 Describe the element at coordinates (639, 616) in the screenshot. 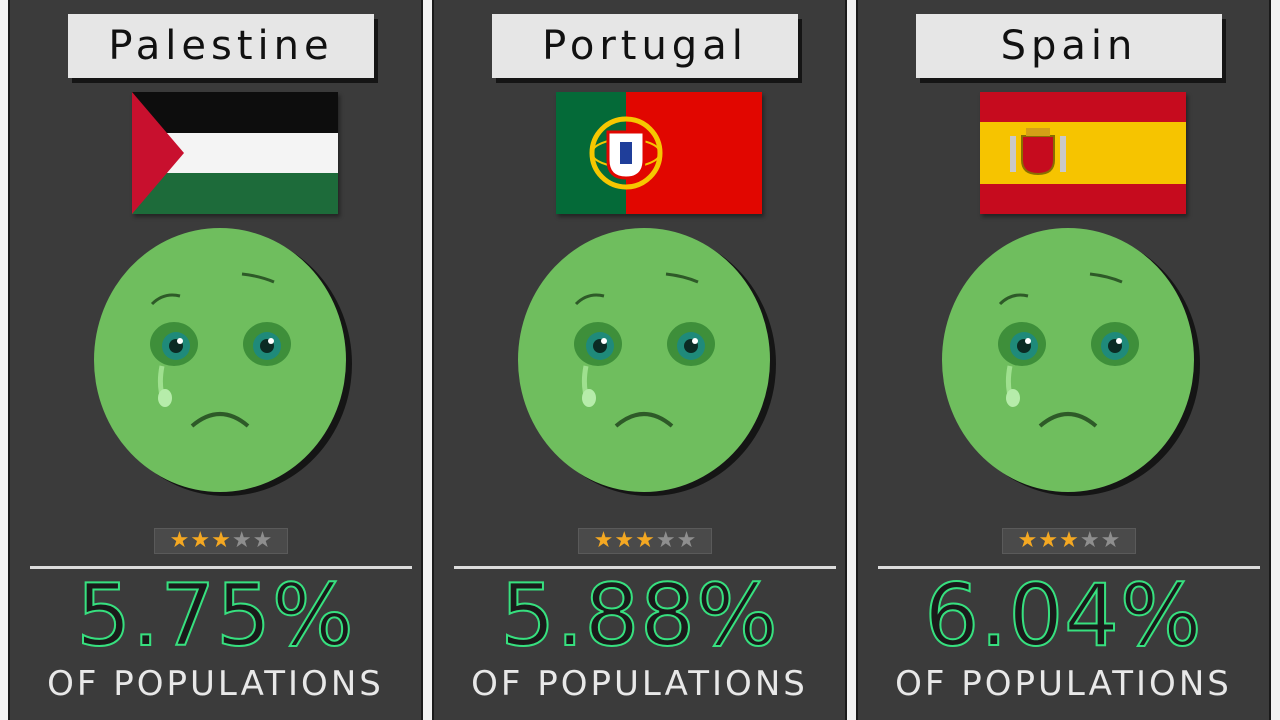

I see `percent-value: 5.88%` at that location.